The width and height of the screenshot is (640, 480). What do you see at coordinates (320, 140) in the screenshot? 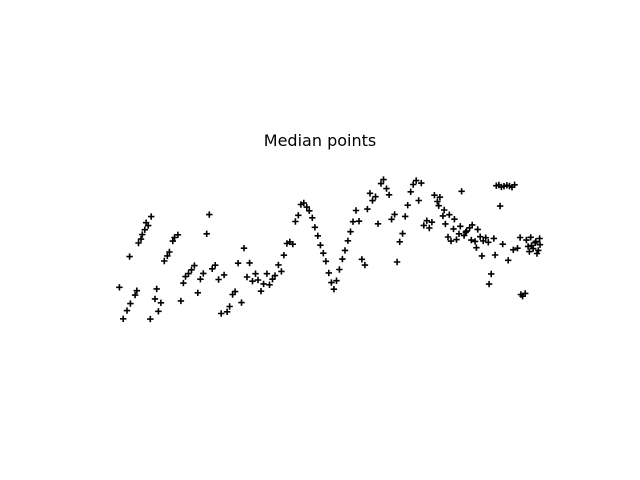
I see `chart-title: Median points` at bounding box center [320, 140].